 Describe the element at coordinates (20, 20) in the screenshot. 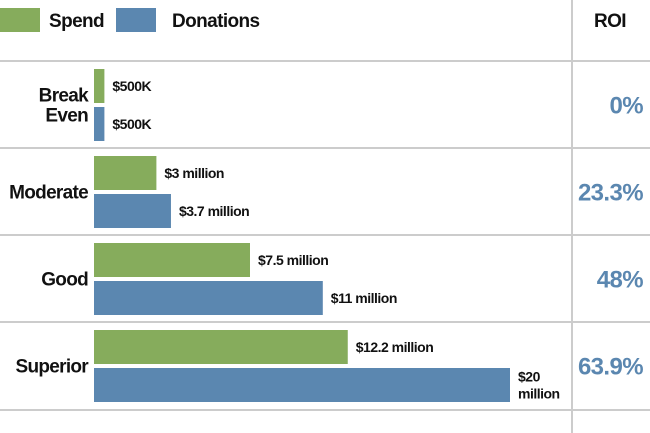

I see `legend-swatch-spend` at that location.